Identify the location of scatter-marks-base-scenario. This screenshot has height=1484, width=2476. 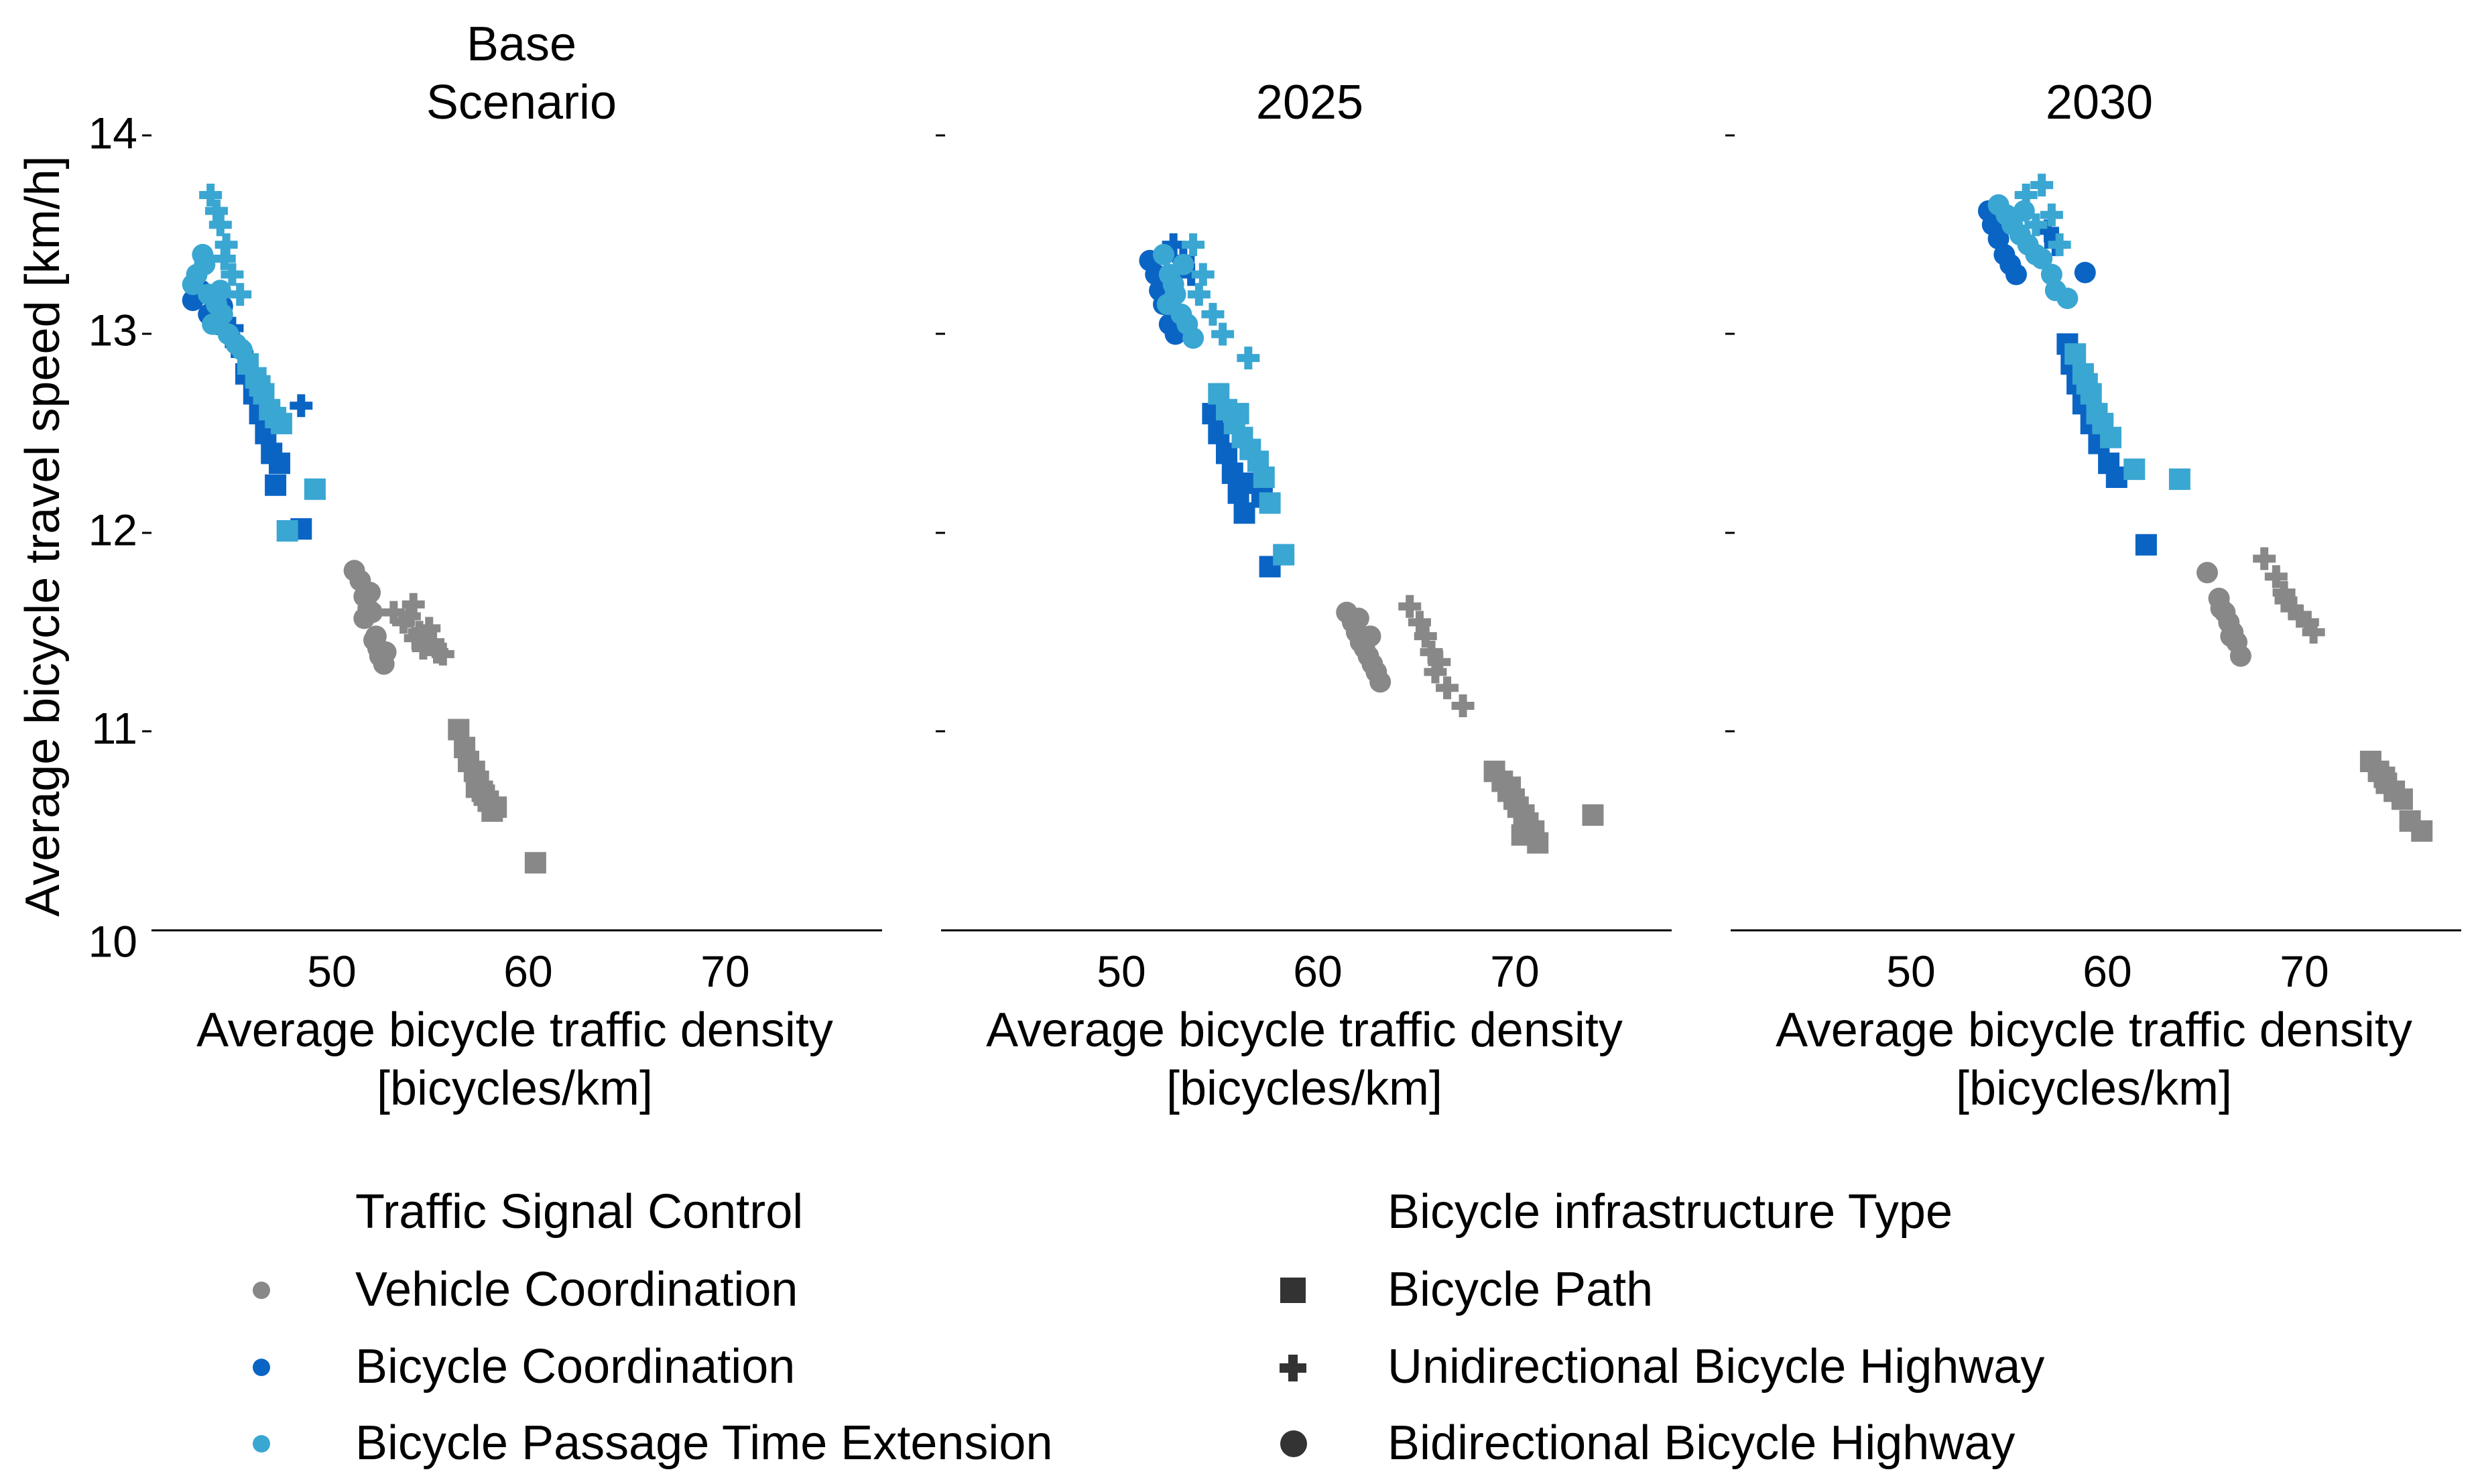
(364, 528).